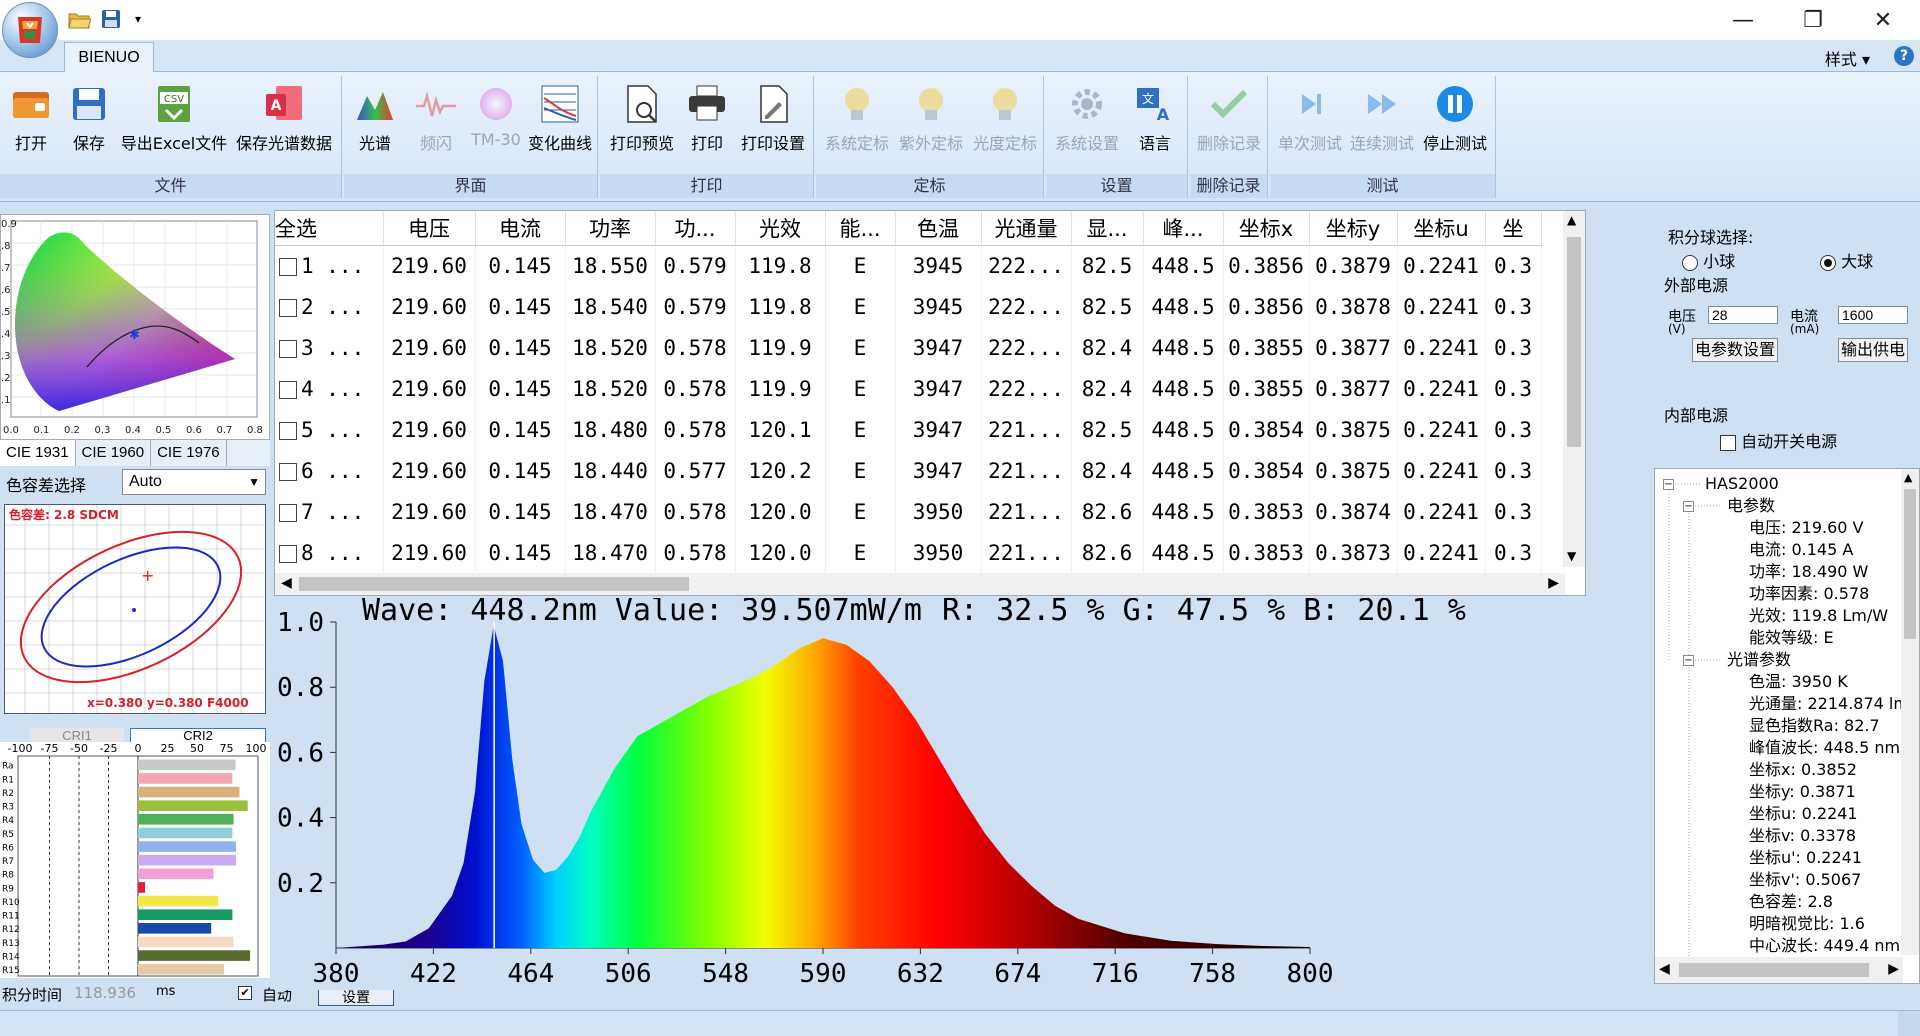  Describe the element at coordinates (1026, 228) in the screenshot. I see `column-header: 光通量` at that location.